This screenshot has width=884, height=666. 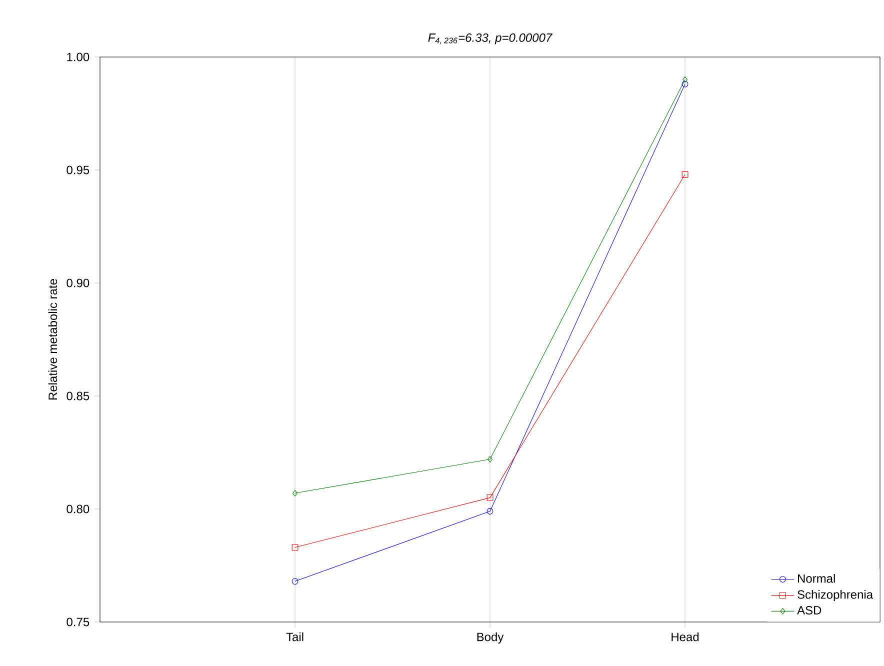 What do you see at coordinates (816, 578) in the screenshot?
I see `legend-label: Normal` at bounding box center [816, 578].